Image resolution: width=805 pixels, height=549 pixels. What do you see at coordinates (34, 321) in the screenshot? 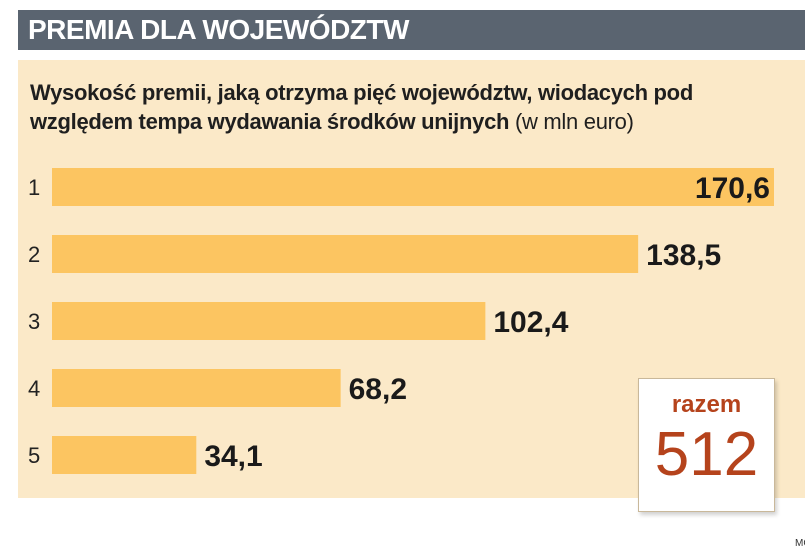
I see `category-label-3: 3` at bounding box center [34, 321].